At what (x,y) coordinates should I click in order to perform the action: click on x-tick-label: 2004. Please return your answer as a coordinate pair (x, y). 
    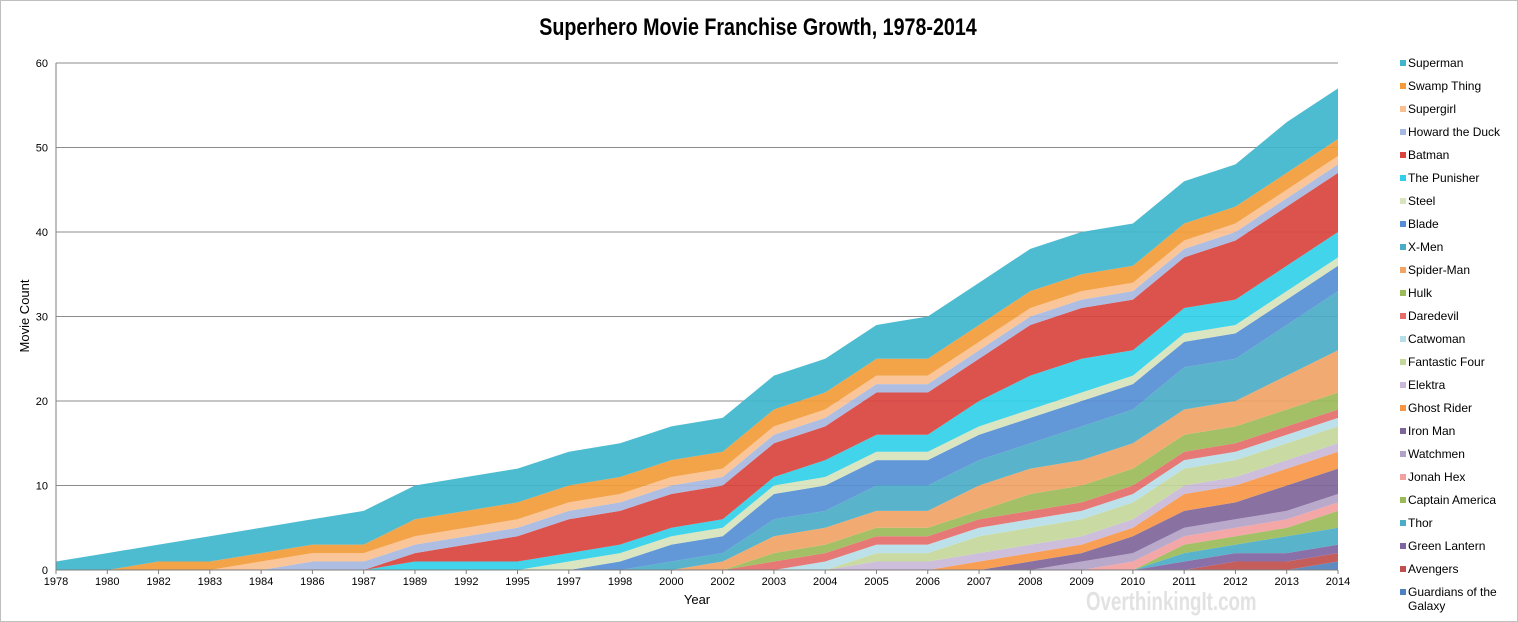
    Looking at the image, I should click on (825, 582).